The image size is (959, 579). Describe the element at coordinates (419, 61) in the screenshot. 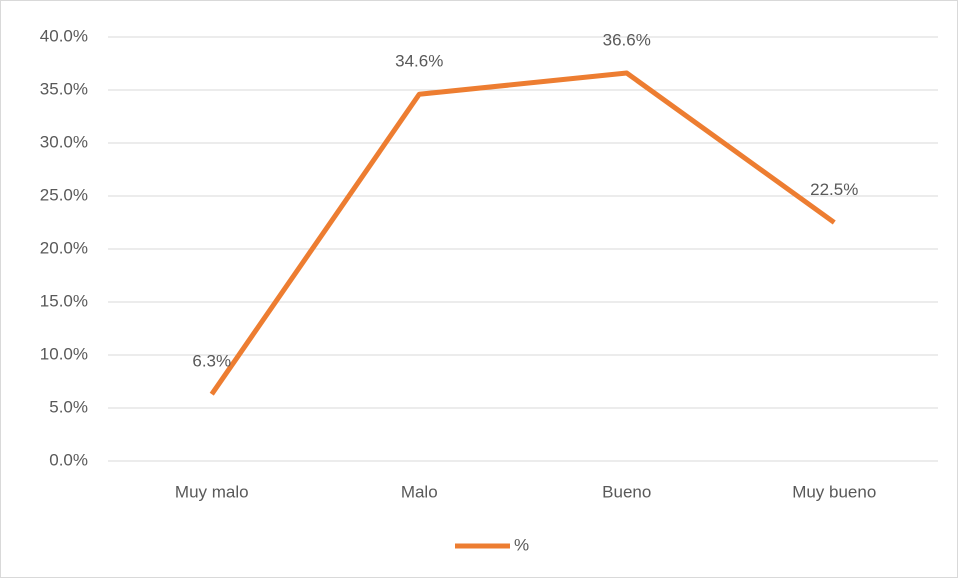

I see `data-label: 34.6%` at that location.